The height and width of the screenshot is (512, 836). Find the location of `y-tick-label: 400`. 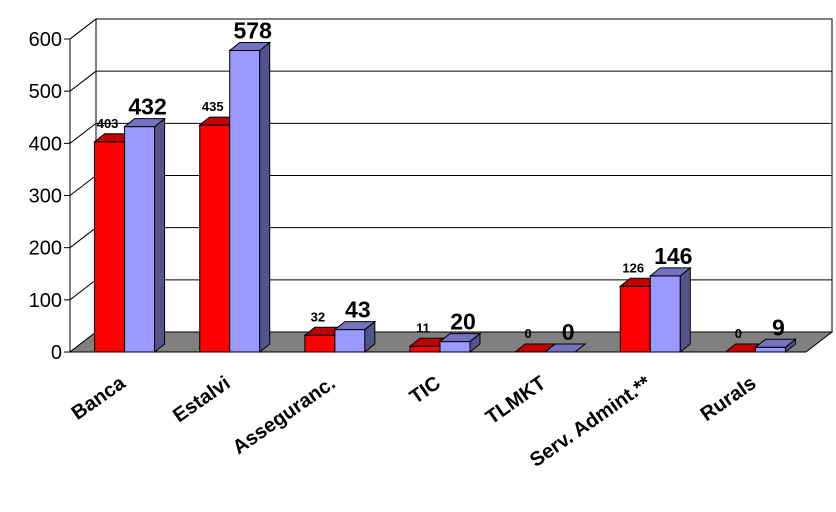

y-tick-label: 400 is located at coordinates (45, 144).